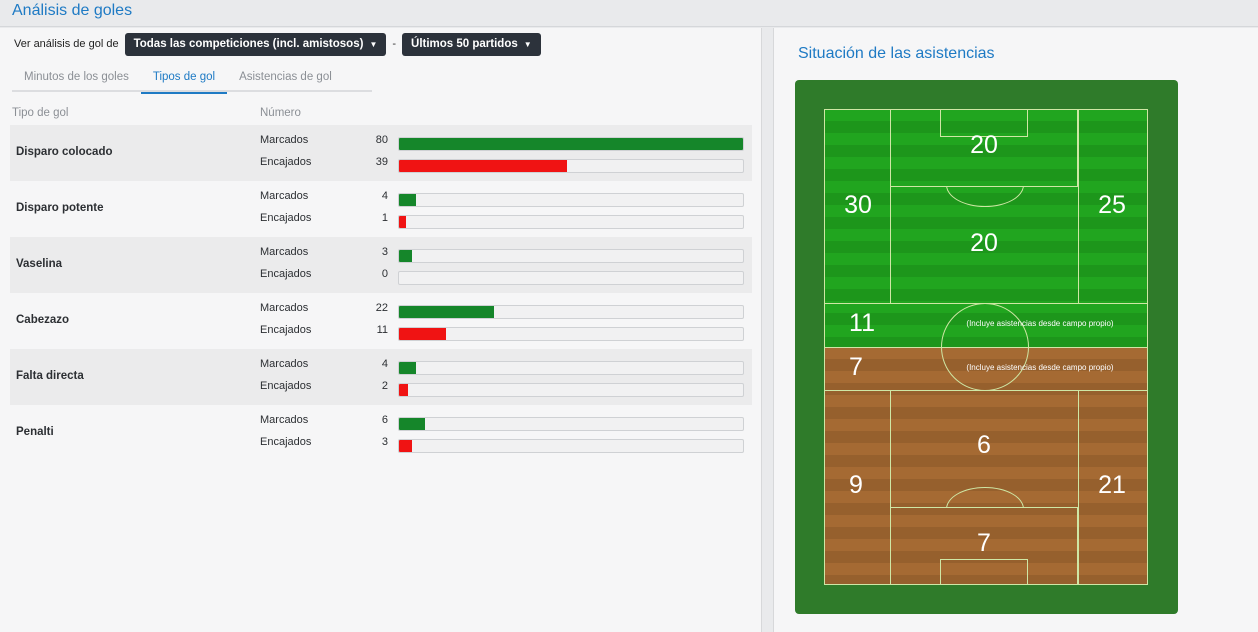 The width and height of the screenshot is (1258, 632). I want to click on conceded-line: Encajados 39, so click(505, 164).